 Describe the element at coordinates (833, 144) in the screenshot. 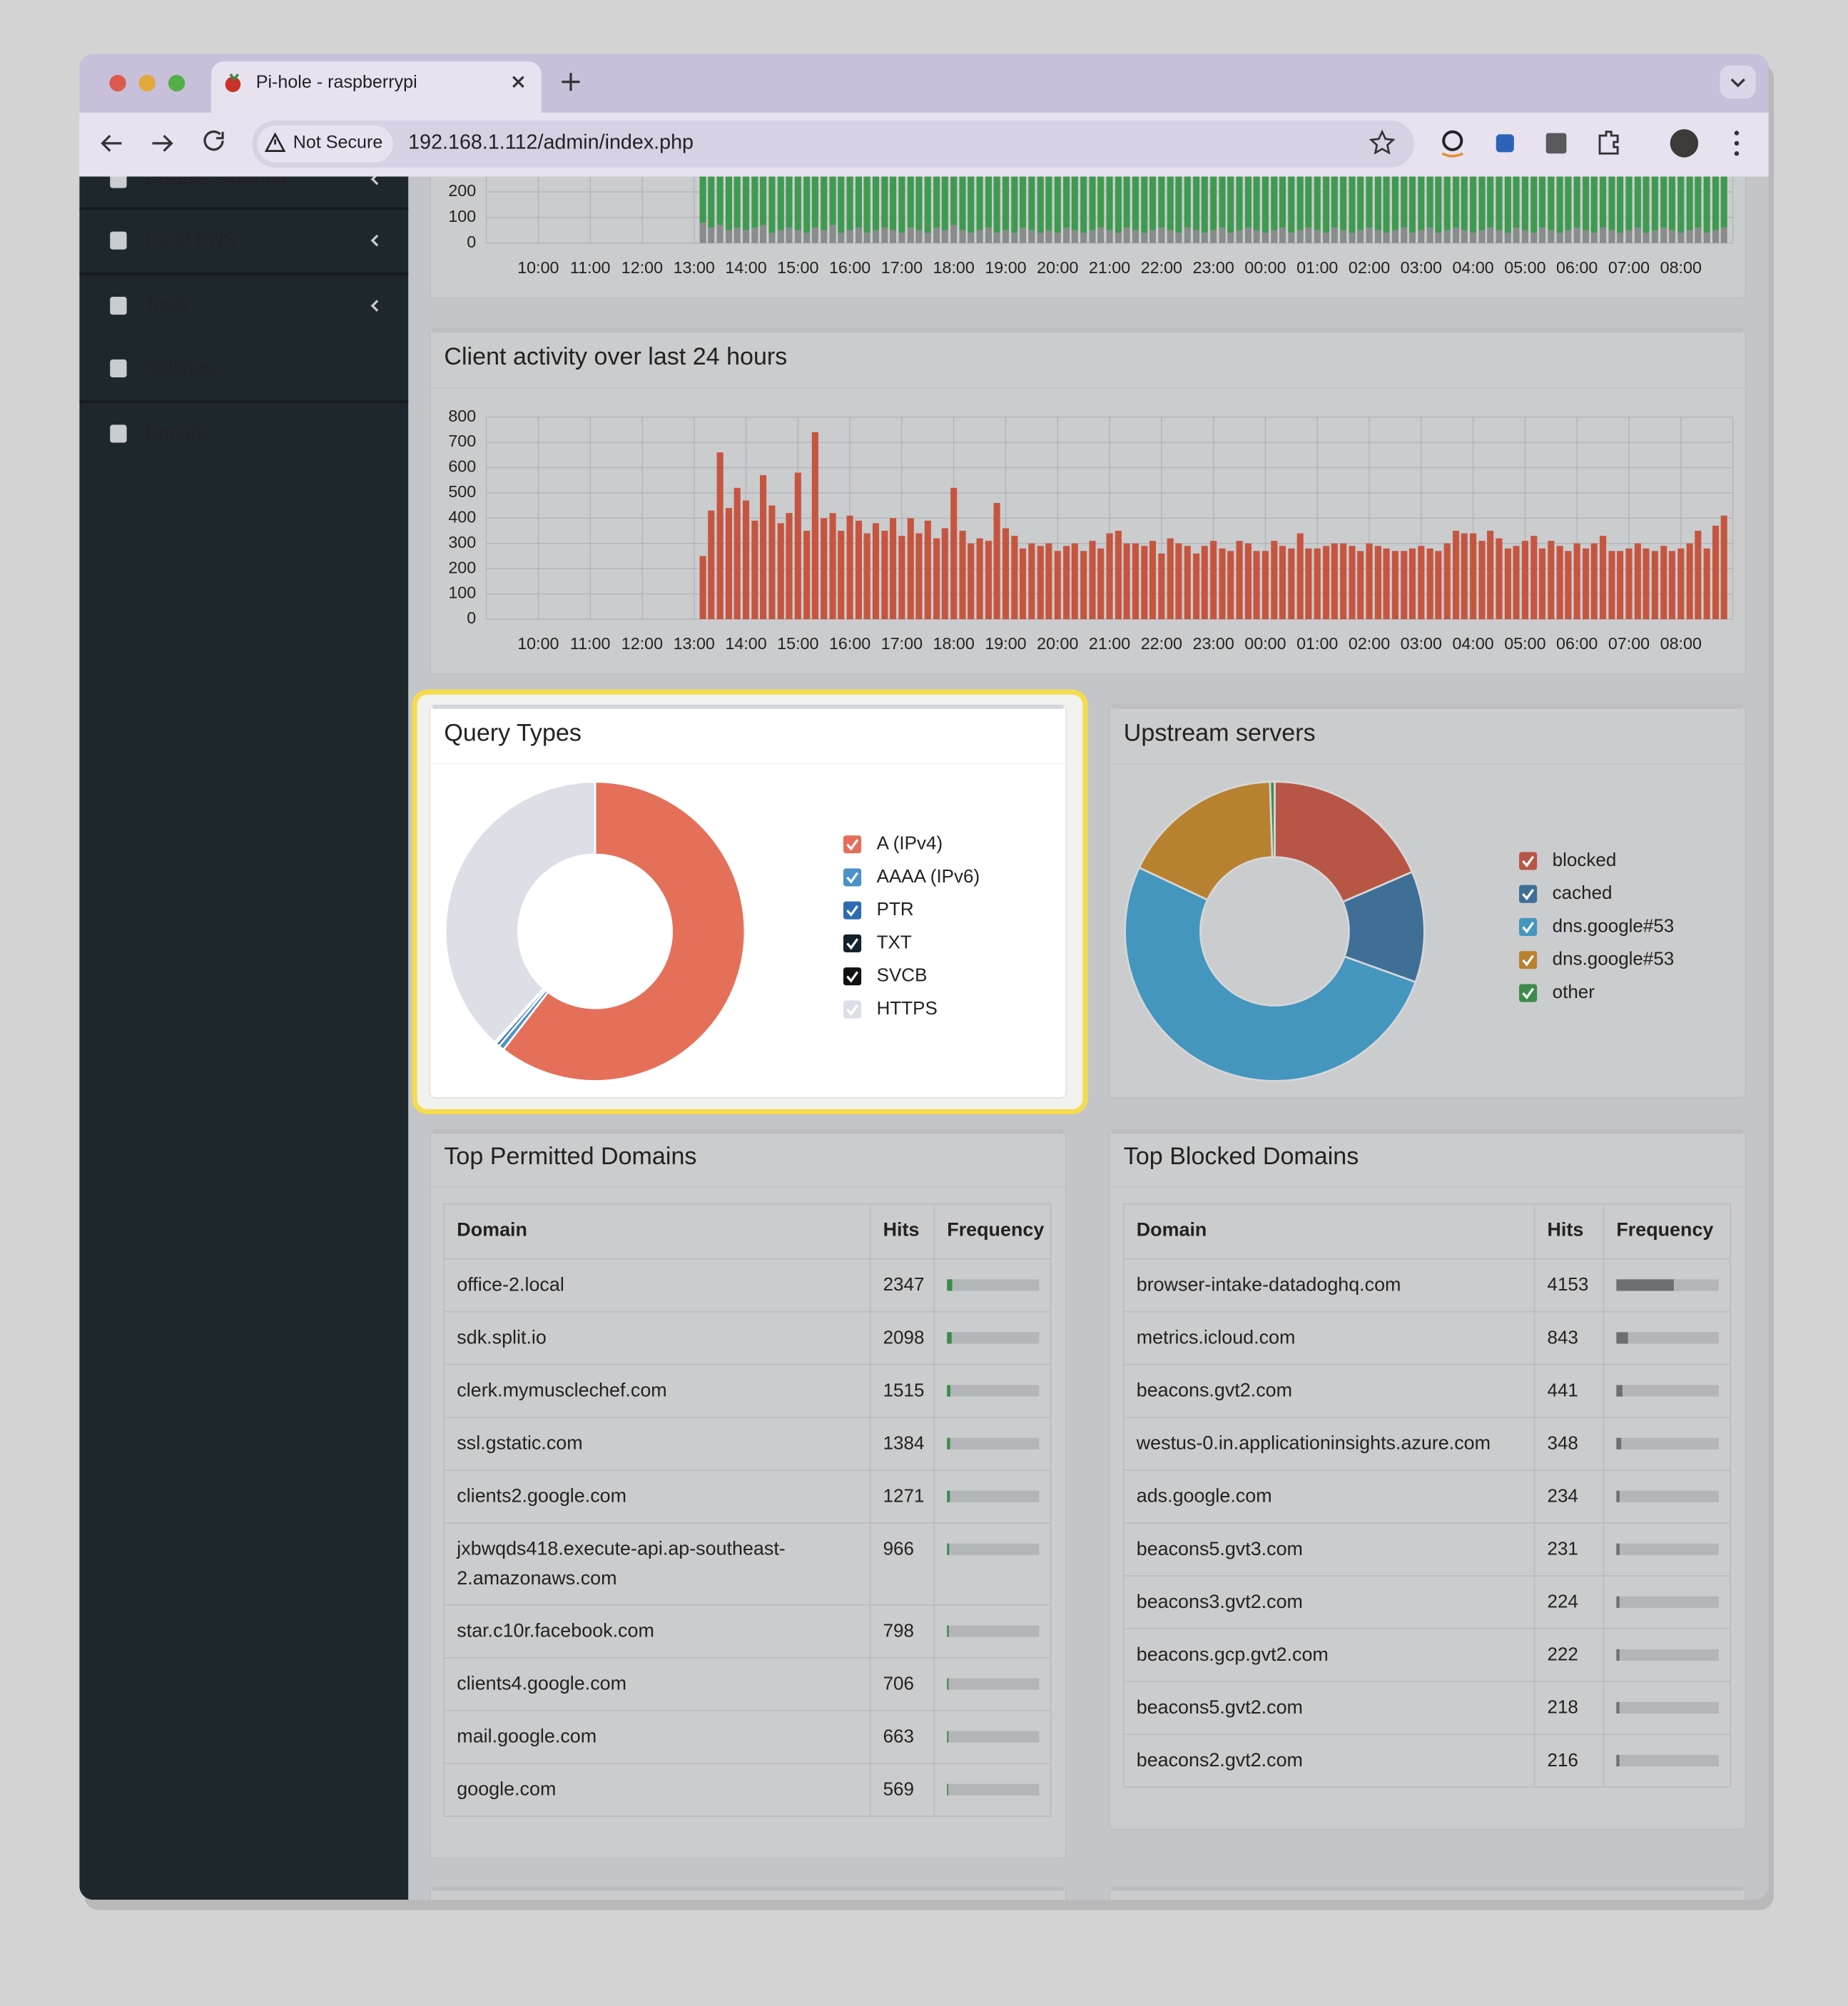

I see `address-bar` at that location.